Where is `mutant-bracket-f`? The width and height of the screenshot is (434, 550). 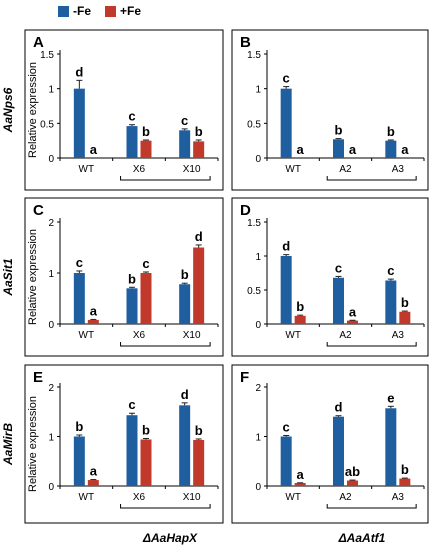
mutant-bracket-f is located at coordinates (371, 506).